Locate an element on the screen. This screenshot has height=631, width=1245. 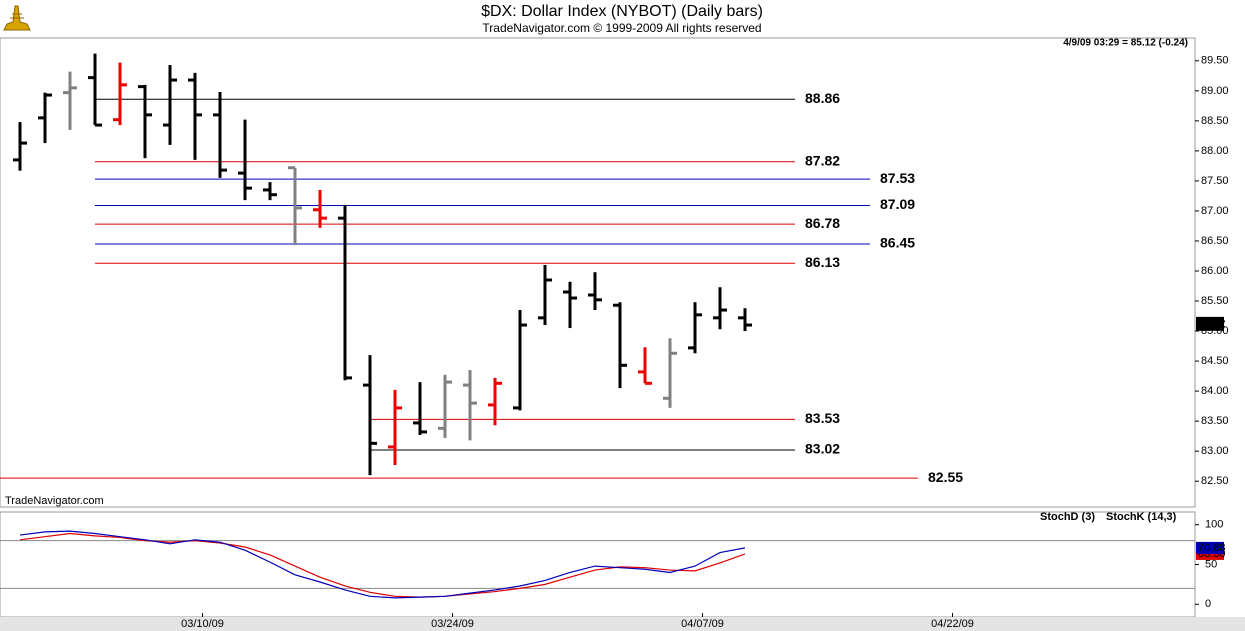
level-label: 87.53 is located at coordinates (897, 178).